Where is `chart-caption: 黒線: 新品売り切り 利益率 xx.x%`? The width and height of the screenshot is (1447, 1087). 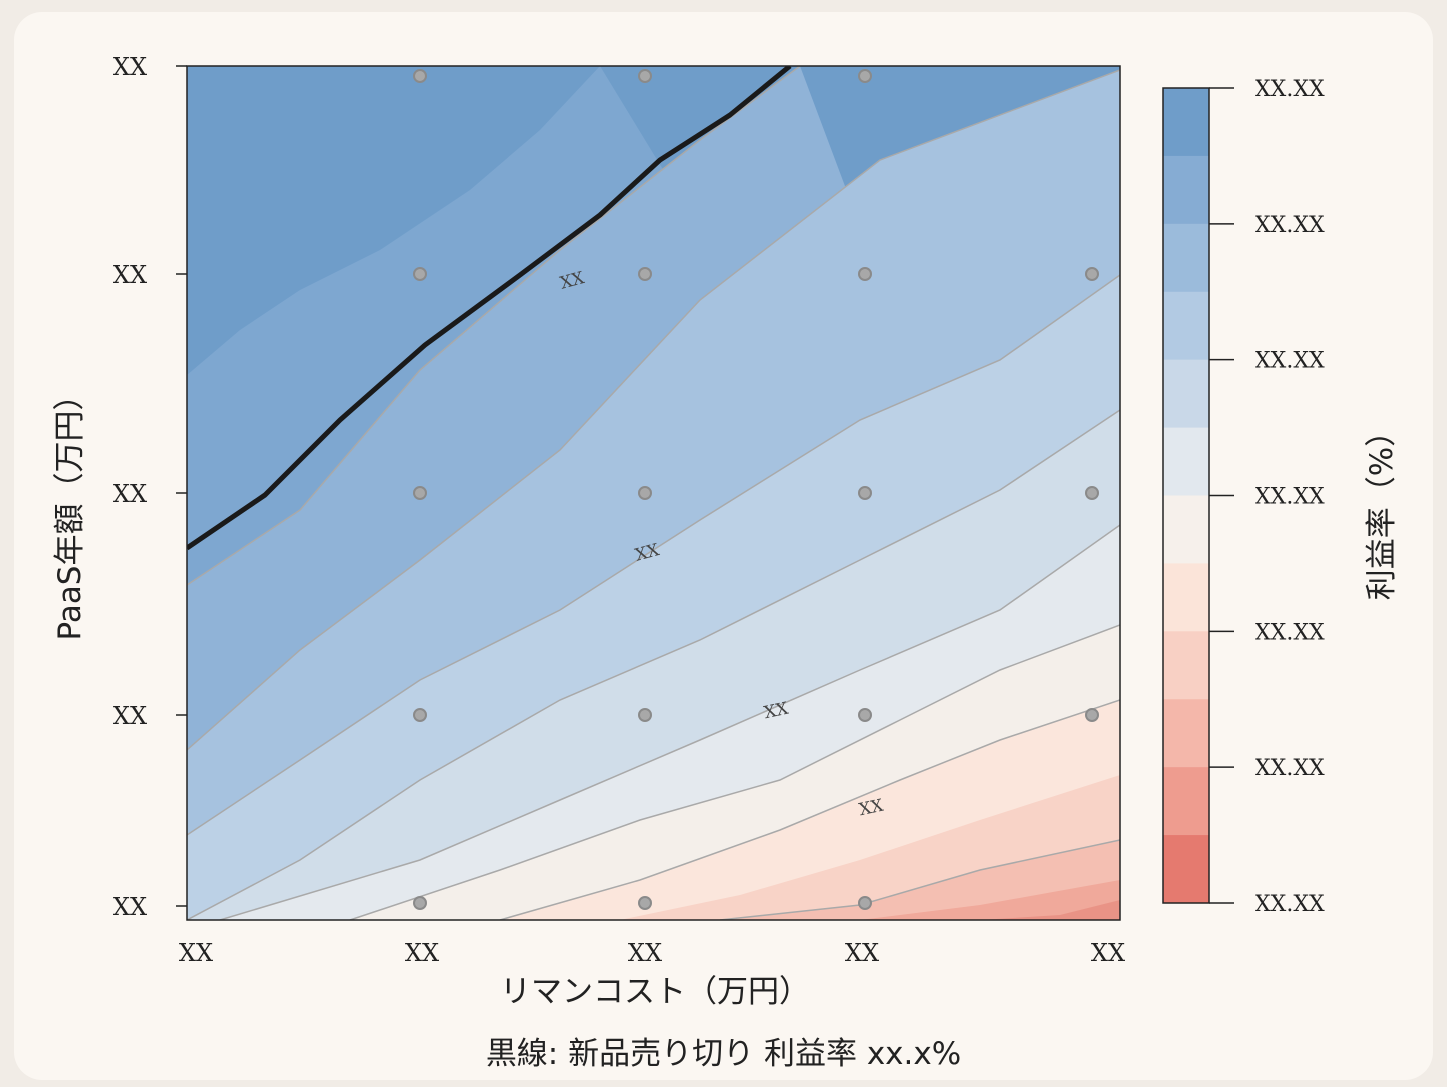
chart-caption: 黒線: 新品売り切り 利益率 xx.x% is located at coordinates (723, 1054).